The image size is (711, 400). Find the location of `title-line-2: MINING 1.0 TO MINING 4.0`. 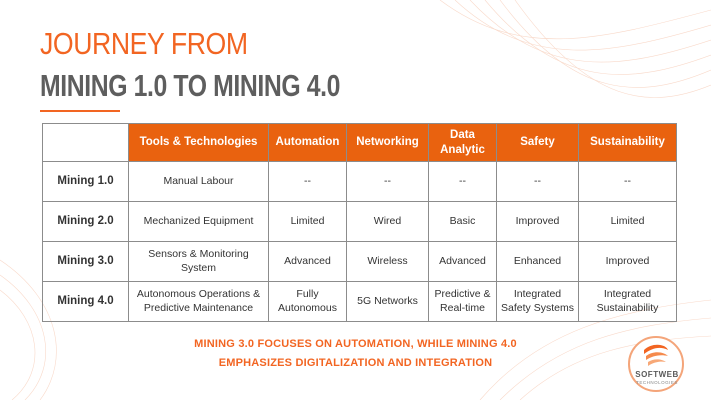

title-line-2: MINING 1.0 TO MINING 4.0 is located at coordinates (190, 85).